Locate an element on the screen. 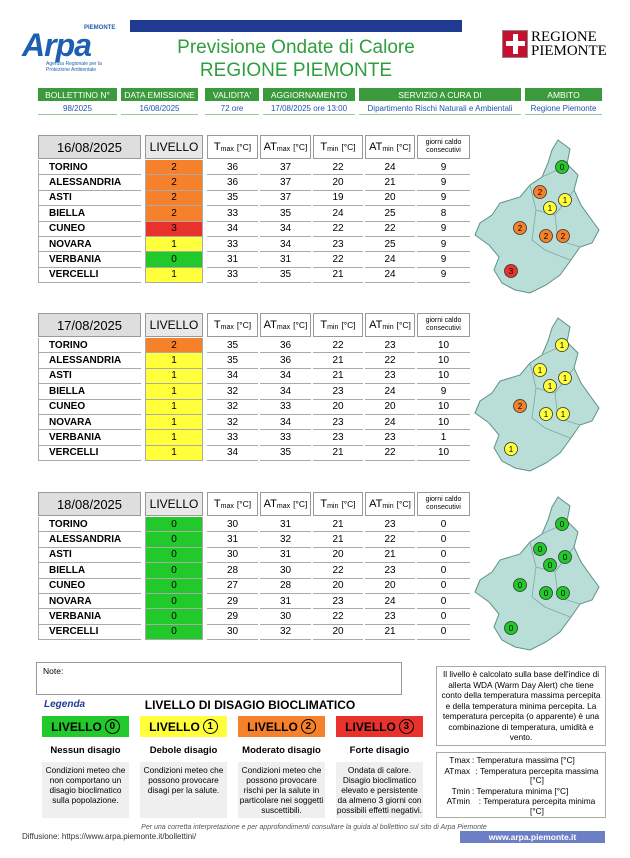 The height and width of the screenshot is (858, 630). temp-sub: min is located at coordinates (388, 506).